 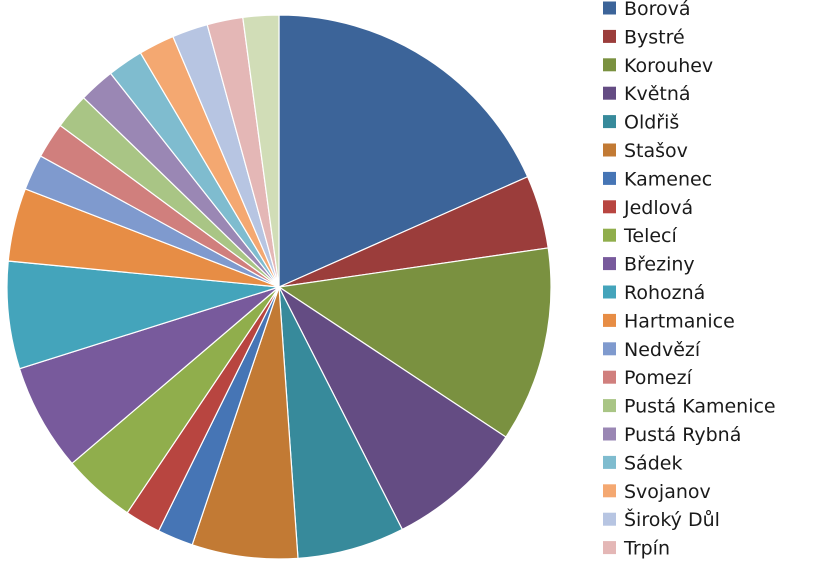 I want to click on legend-label: Borová, so click(x=657, y=10).